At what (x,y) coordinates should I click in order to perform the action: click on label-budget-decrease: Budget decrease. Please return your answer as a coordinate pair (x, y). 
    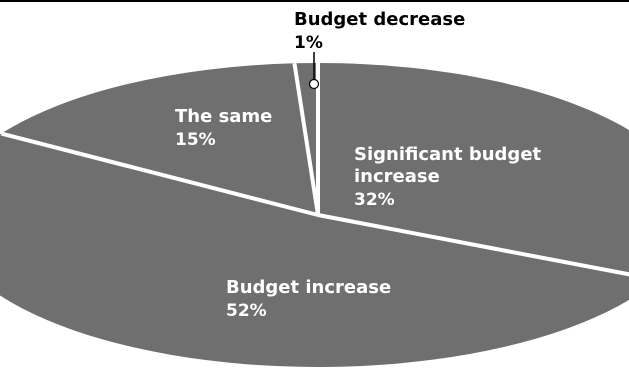
    Looking at the image, I should click on (379, 19).